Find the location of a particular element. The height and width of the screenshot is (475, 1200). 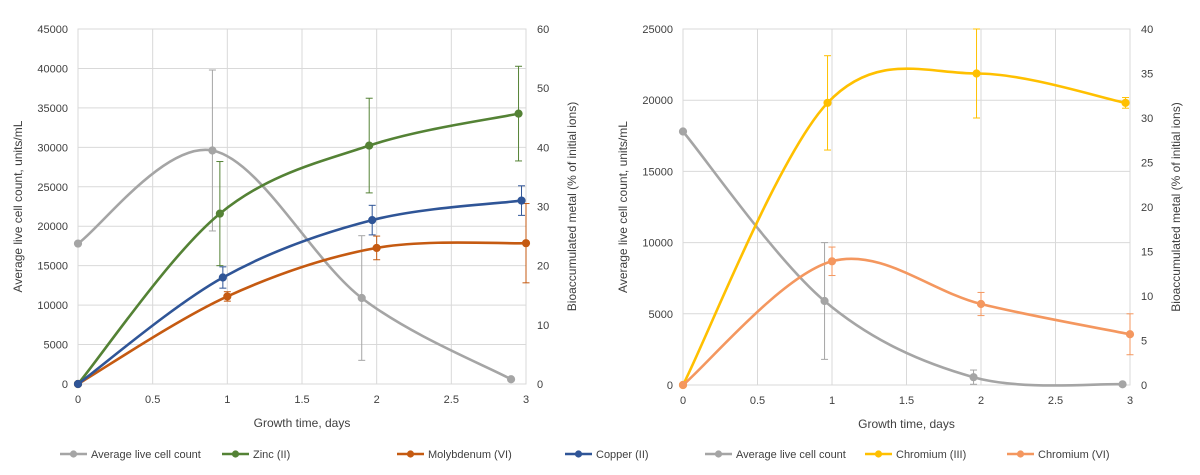

y-tick-label: 20000 is located at coordinates (657, 101).